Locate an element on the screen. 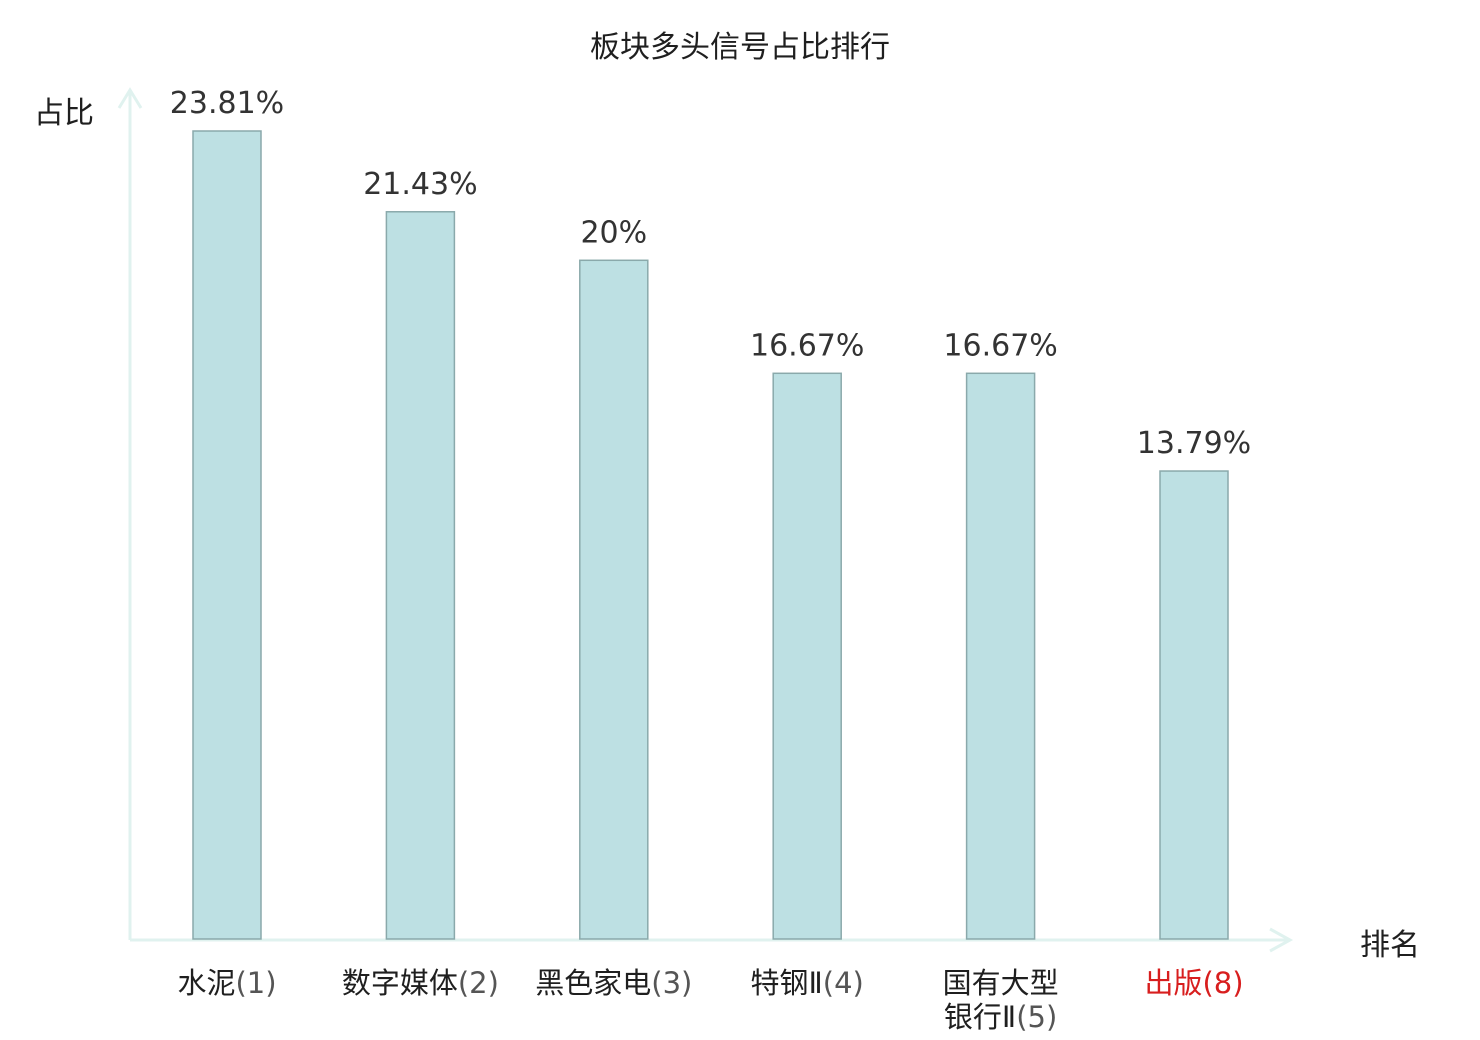 The height and width of the screenshot is (1040, 1480). category-name: 水泥 is located at coordinates (206, 983).